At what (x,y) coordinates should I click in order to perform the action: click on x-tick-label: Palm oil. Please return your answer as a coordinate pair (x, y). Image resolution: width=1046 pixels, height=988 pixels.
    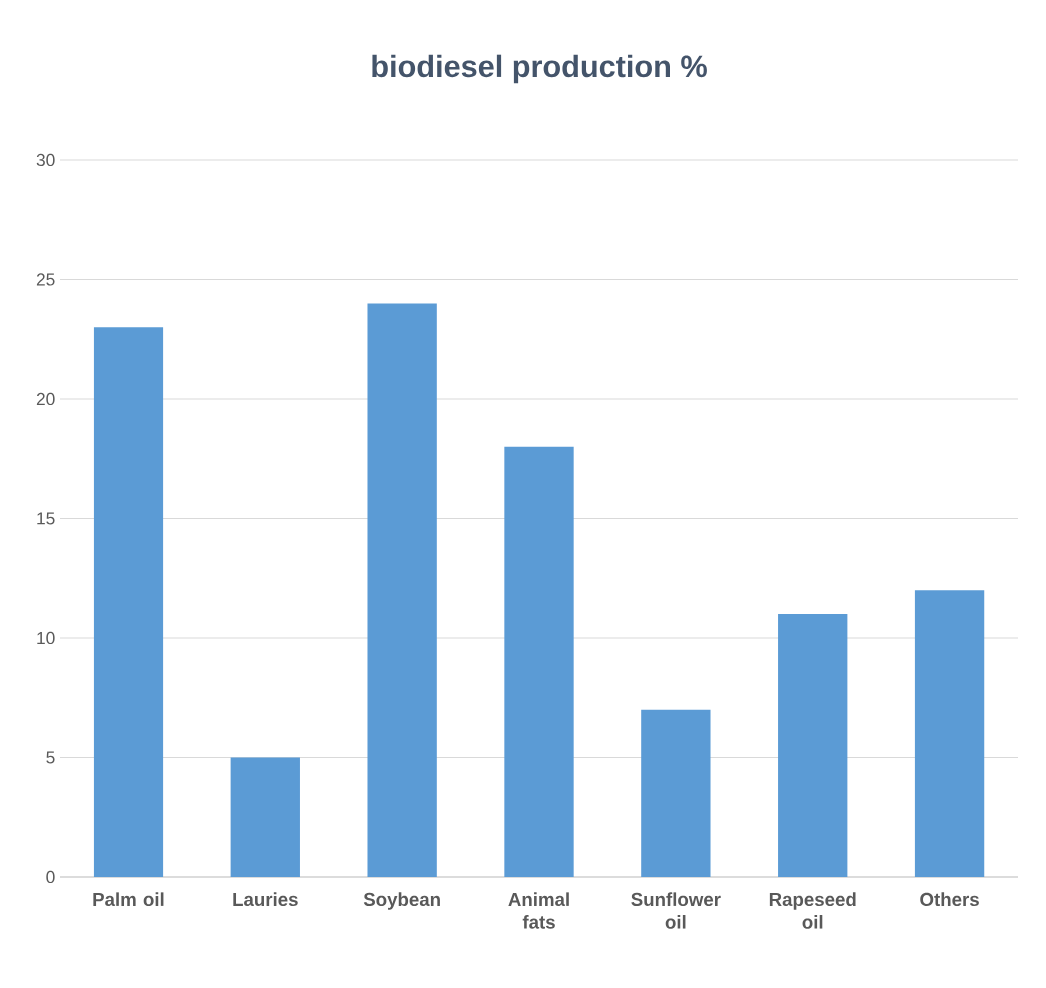
    Looking at the image, I should click on (128, 899).